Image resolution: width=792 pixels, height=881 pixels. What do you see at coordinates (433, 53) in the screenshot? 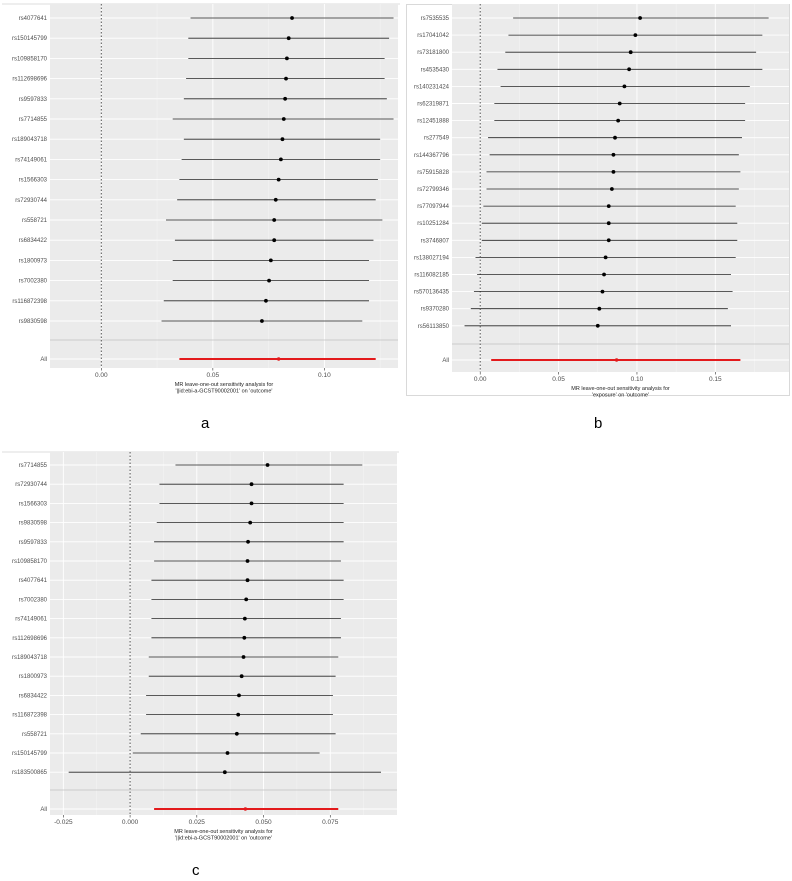
I see `snp-label: rs73181800` at bounding box center [433, 53].